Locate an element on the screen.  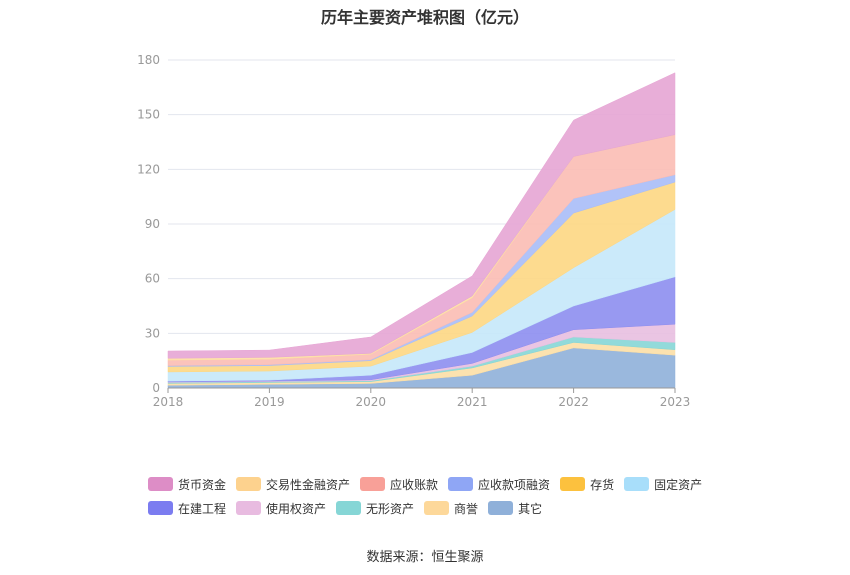
y-tick-label: 30 is located at coordinates (152, 333).